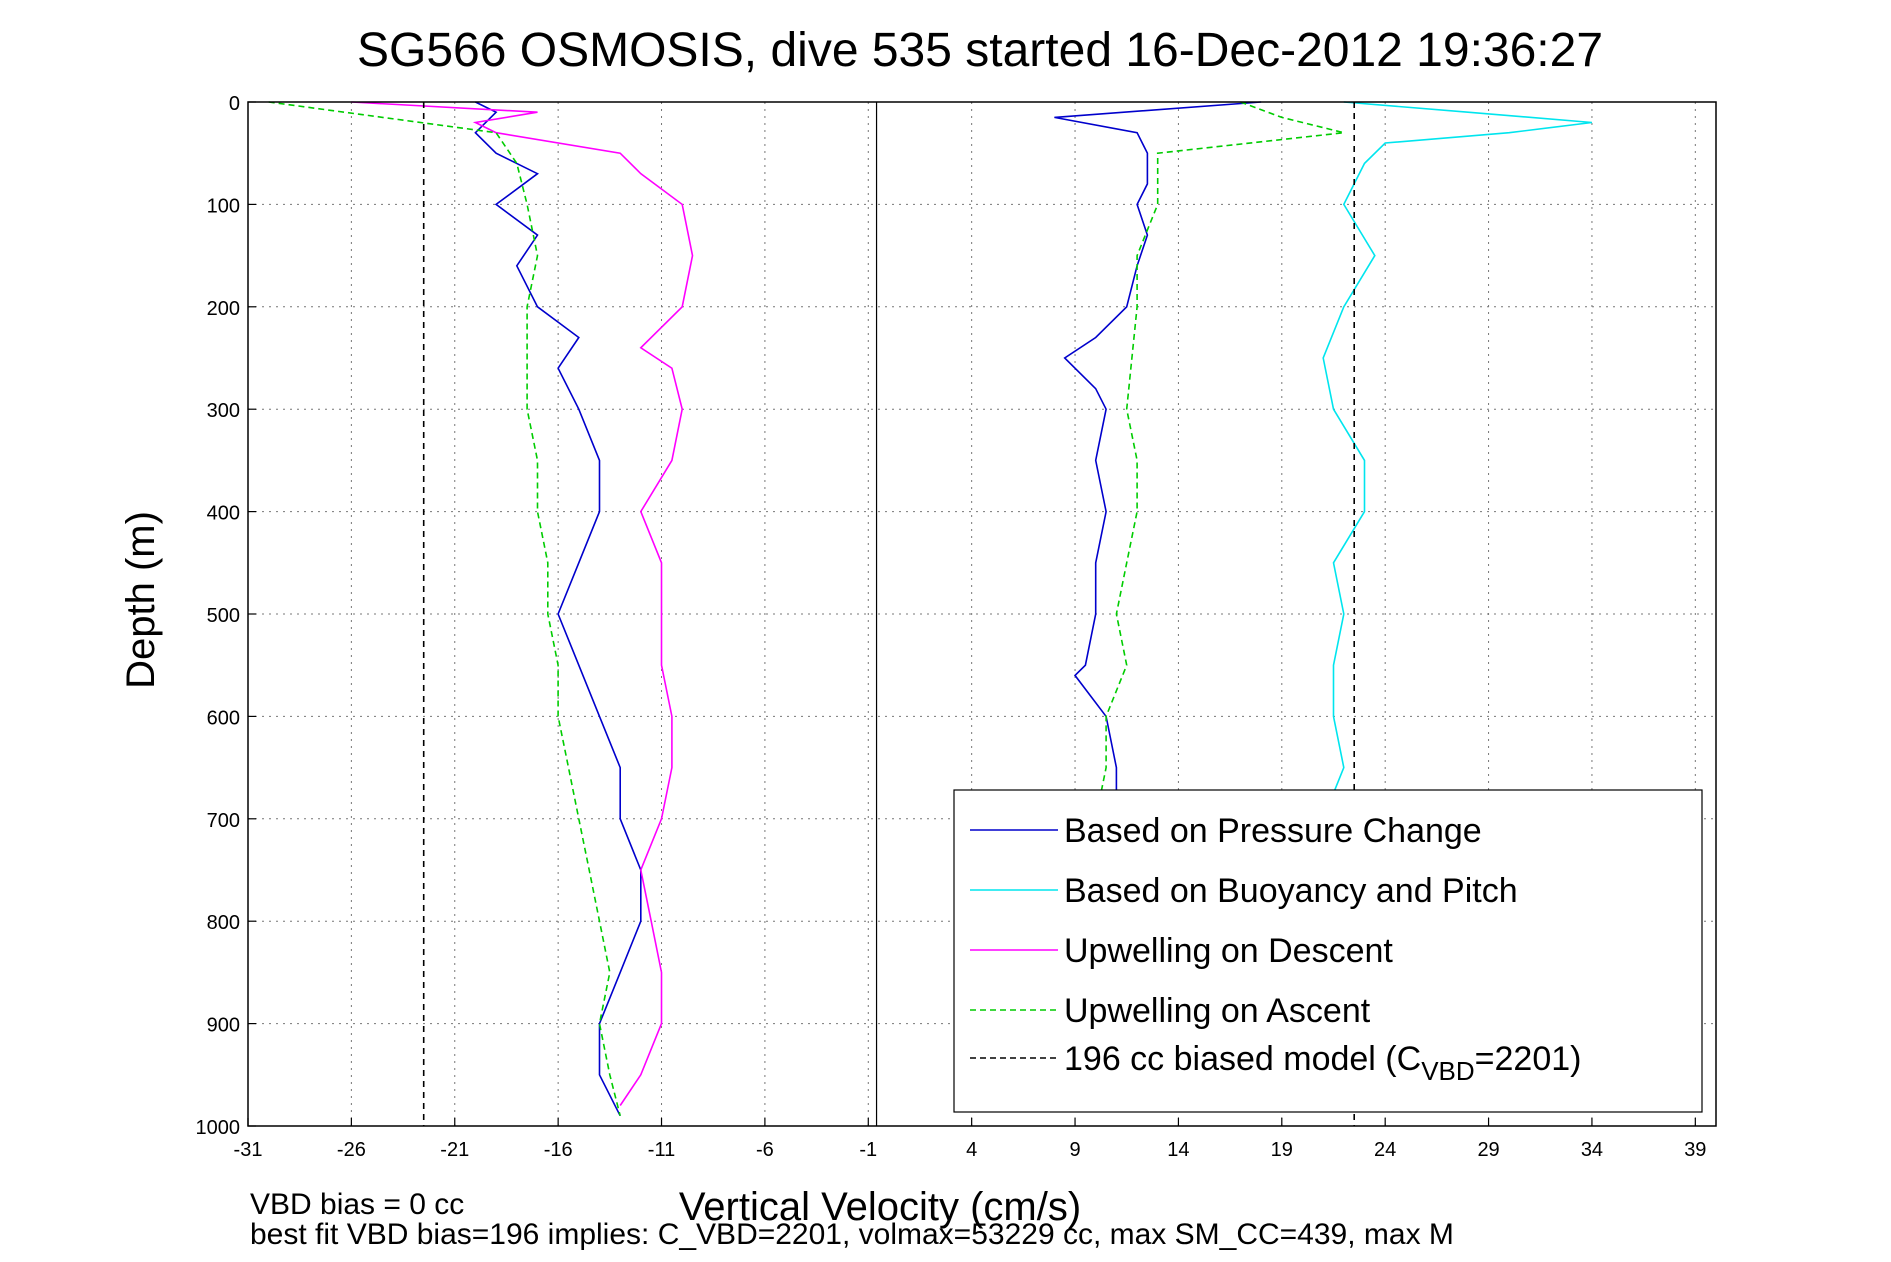  I want to click on y-tick-label: 800, so click(223, 923).